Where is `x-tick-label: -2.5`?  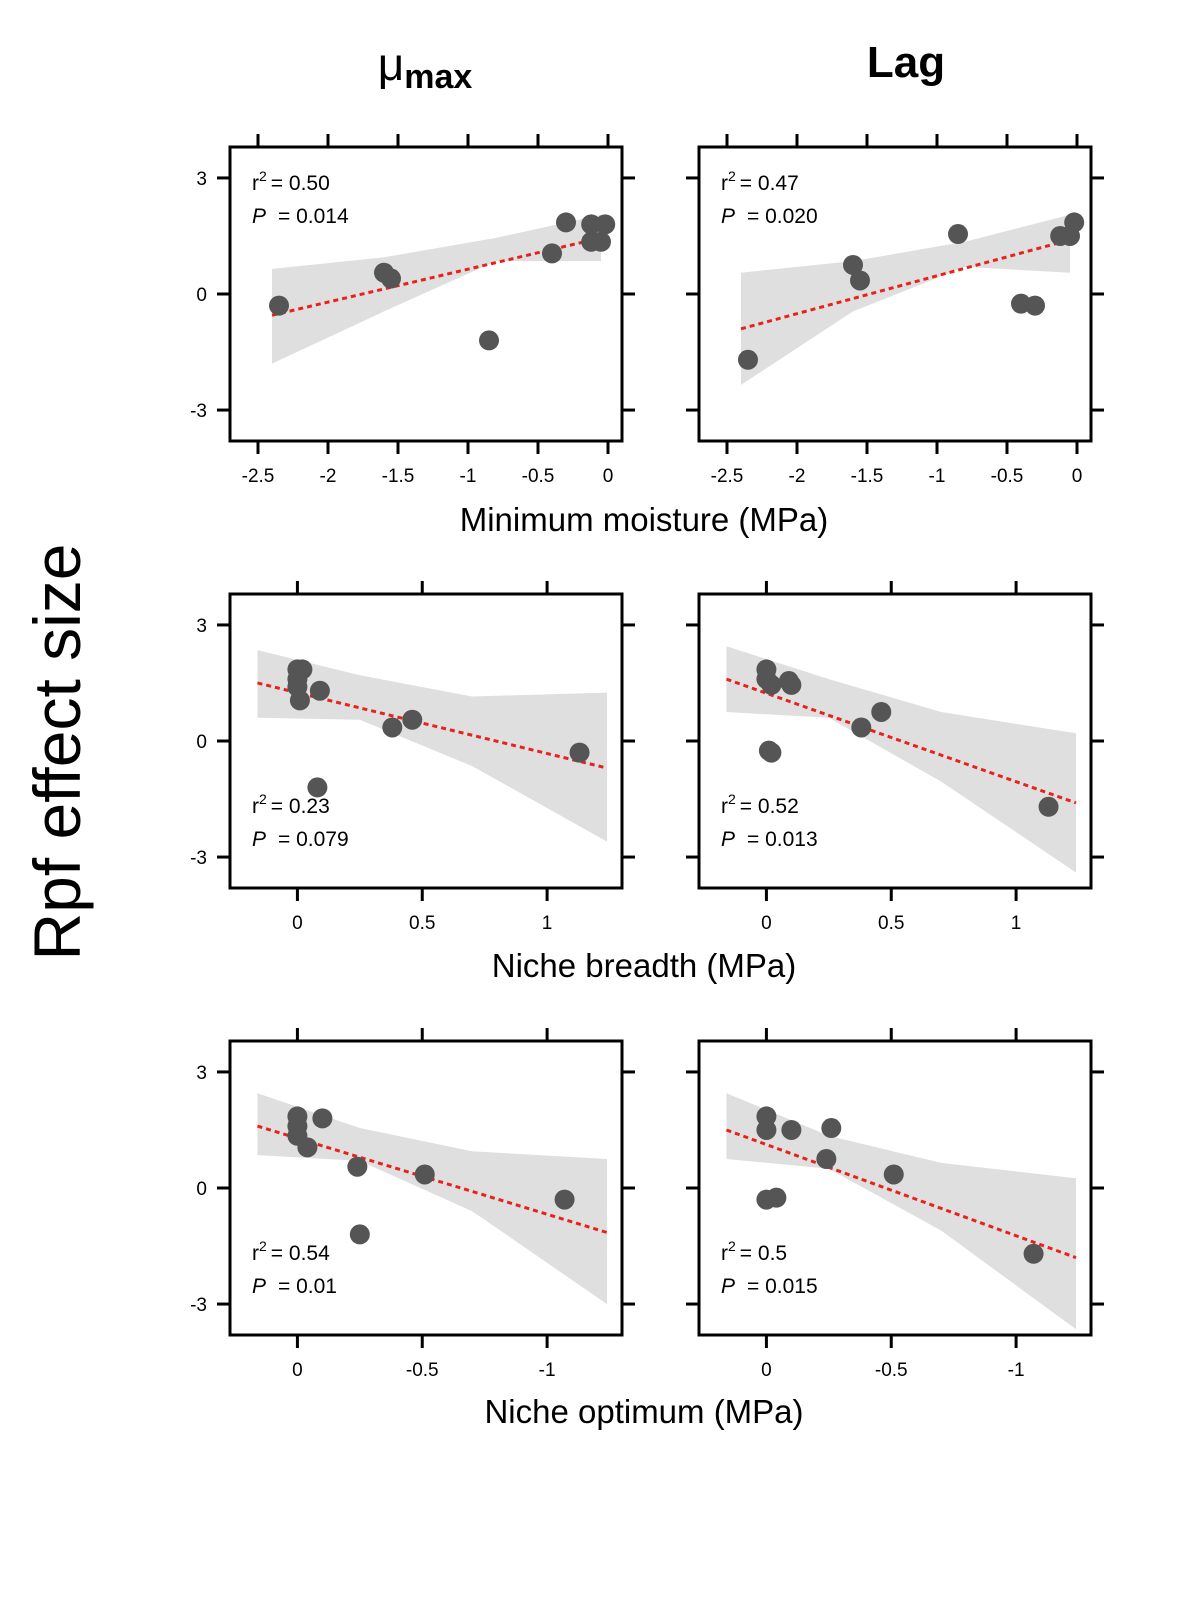 x-tick-label: -2.5 is located at coordinates (258, 476).